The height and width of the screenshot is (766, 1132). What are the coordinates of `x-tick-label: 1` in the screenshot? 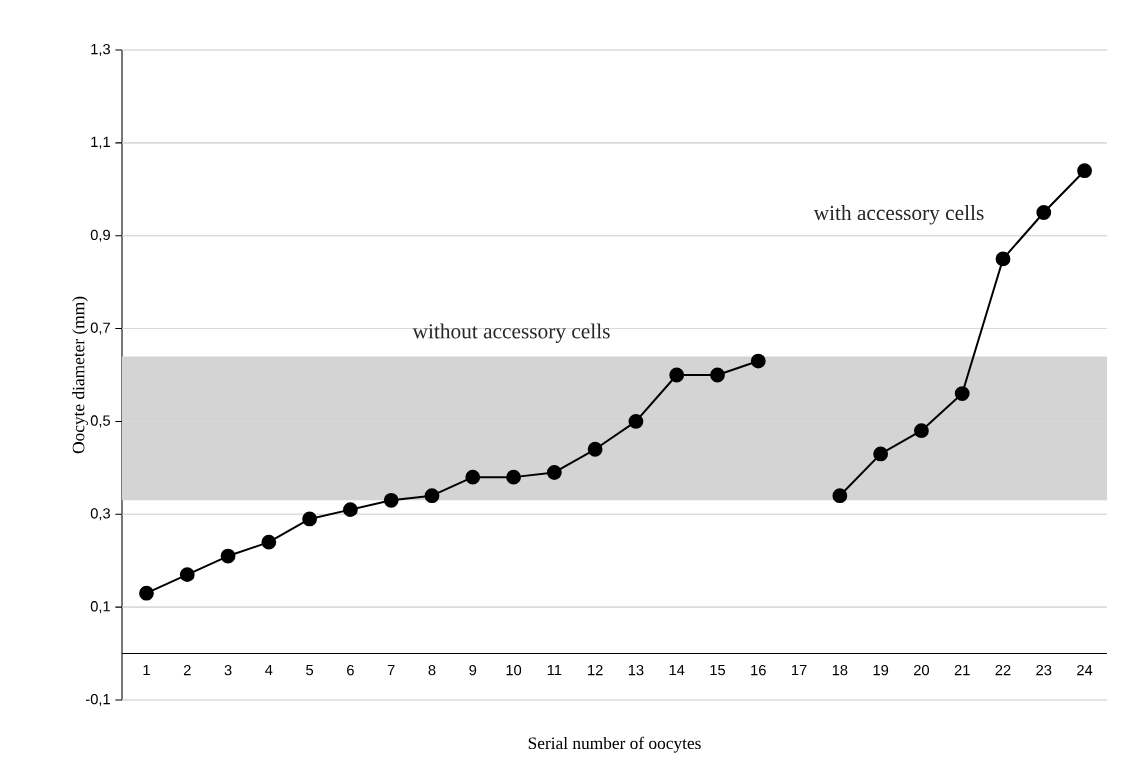 It's located at (146, 670).